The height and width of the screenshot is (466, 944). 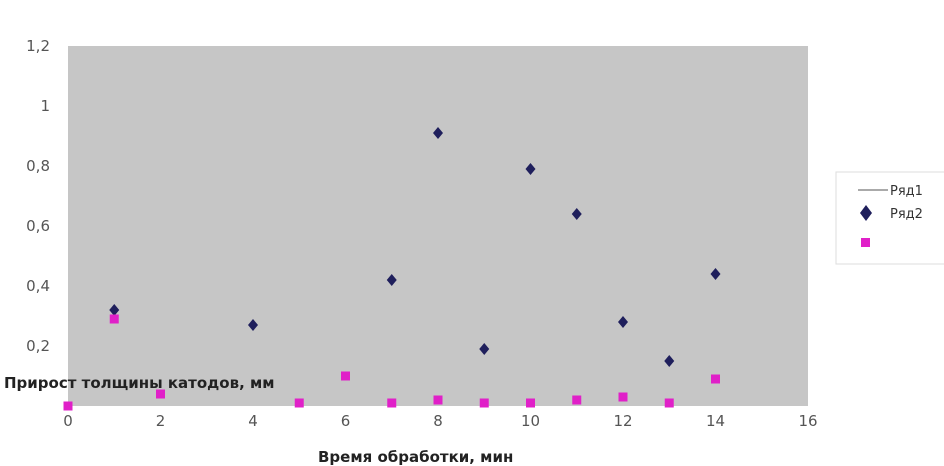 What do you see at coordinates (38, 346) in the screenshot?
I see `y-tick-label: 0,2` at bounding box center [38, 346].